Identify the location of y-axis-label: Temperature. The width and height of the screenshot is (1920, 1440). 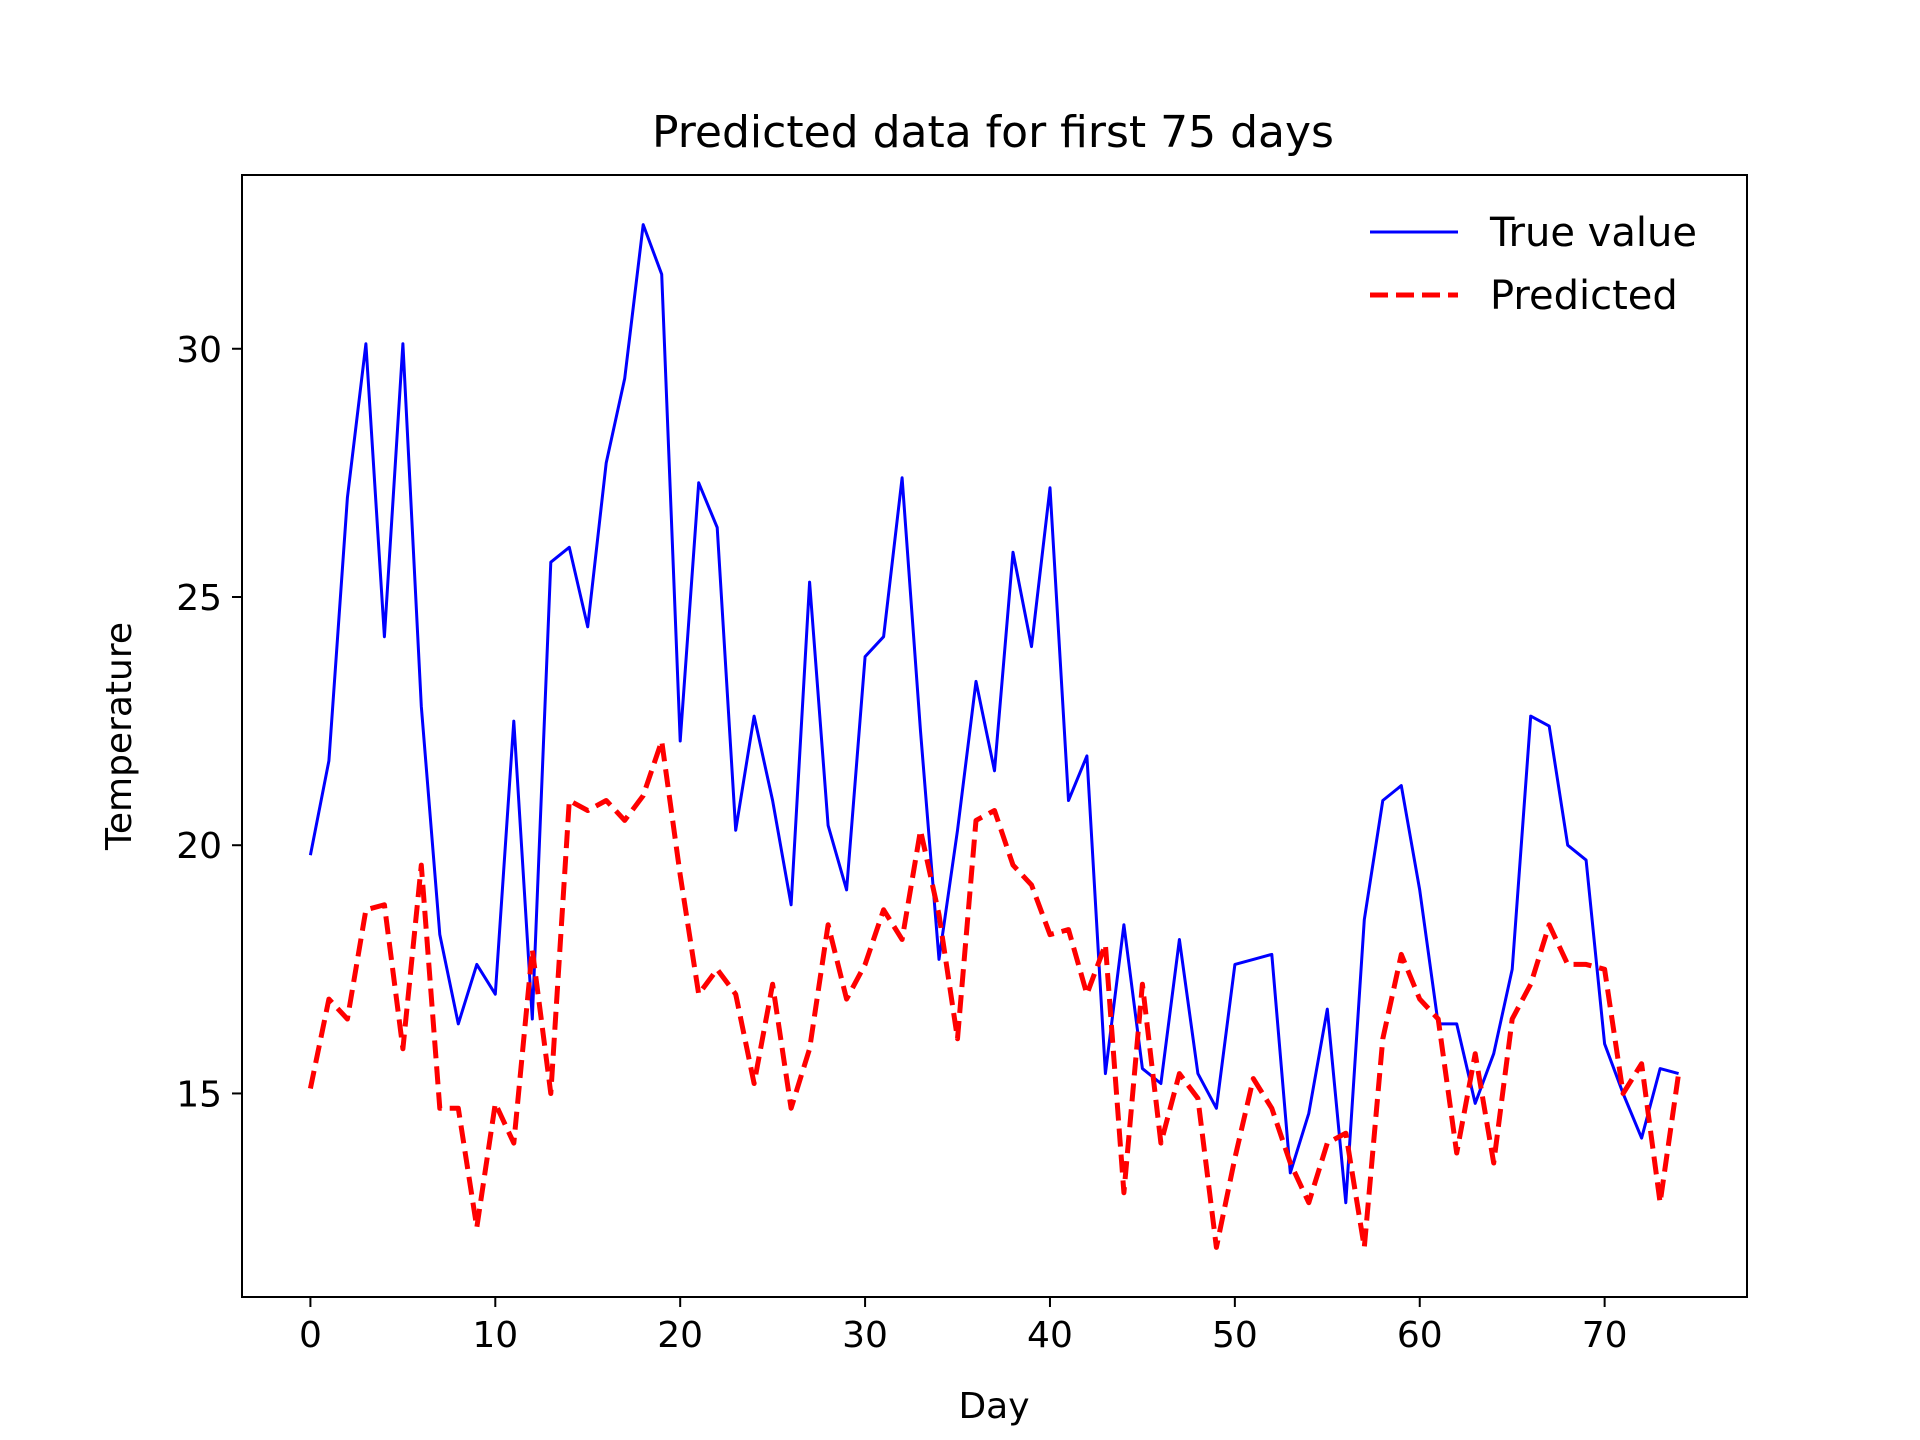
(119, 736).